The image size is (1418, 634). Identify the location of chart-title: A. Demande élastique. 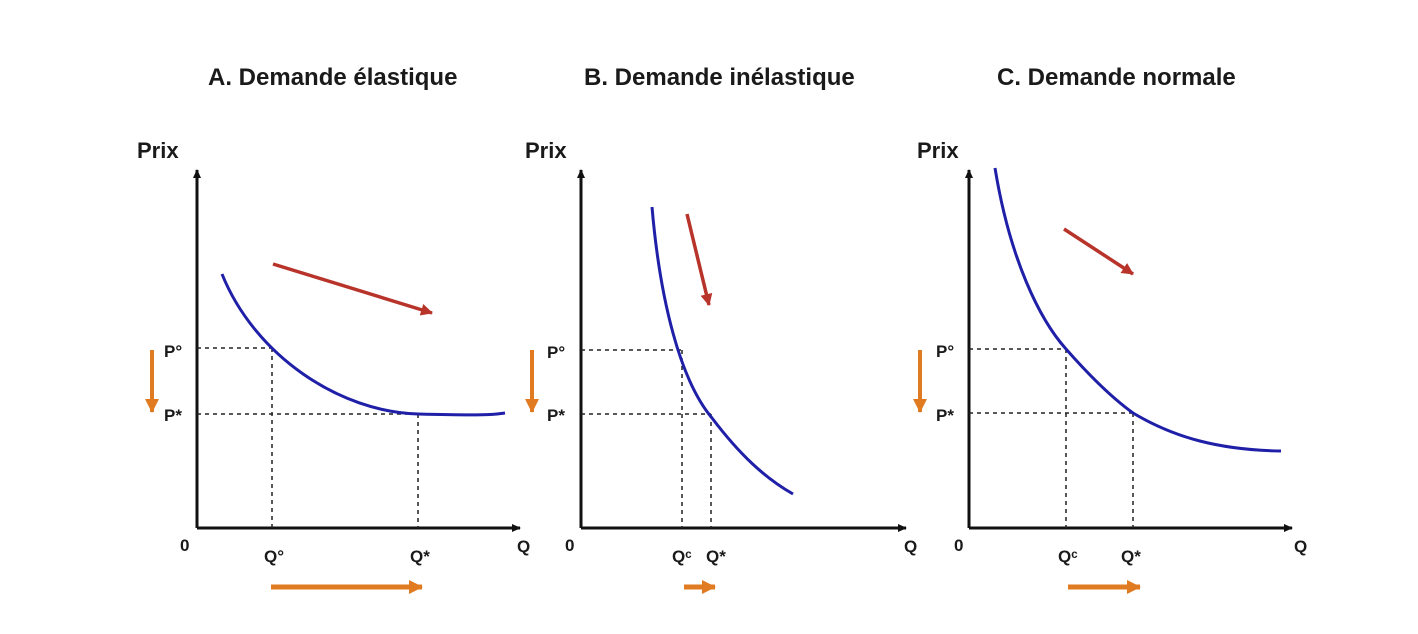
(332, 77).